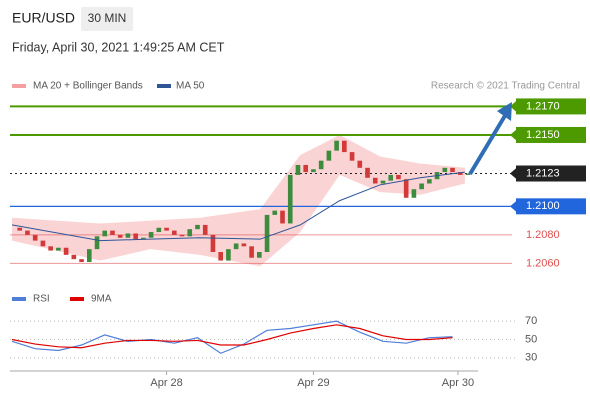  I want to click on legend-label: MA 20 + Bollinger Bands, so click(88, 86).